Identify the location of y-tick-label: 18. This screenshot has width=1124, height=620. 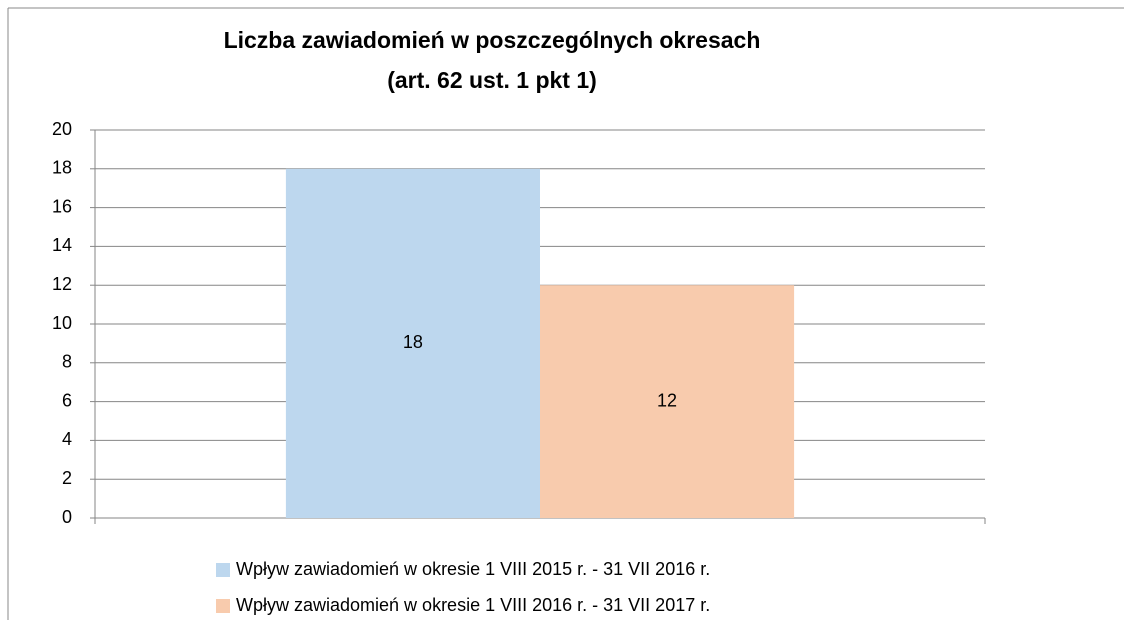
(62, 168).